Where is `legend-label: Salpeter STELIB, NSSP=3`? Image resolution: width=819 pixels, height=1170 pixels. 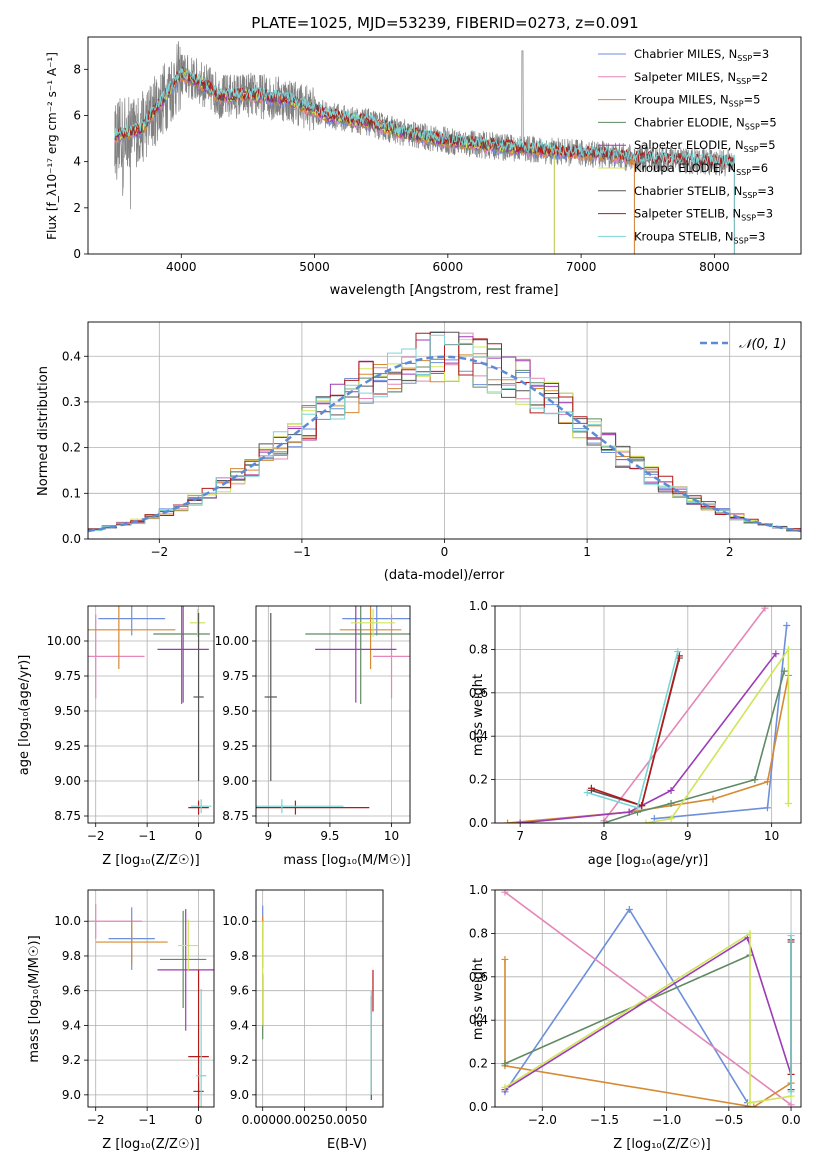
legend-label: Salpeter STELIB, NSSP=3 is located at coordinates (703, 215).